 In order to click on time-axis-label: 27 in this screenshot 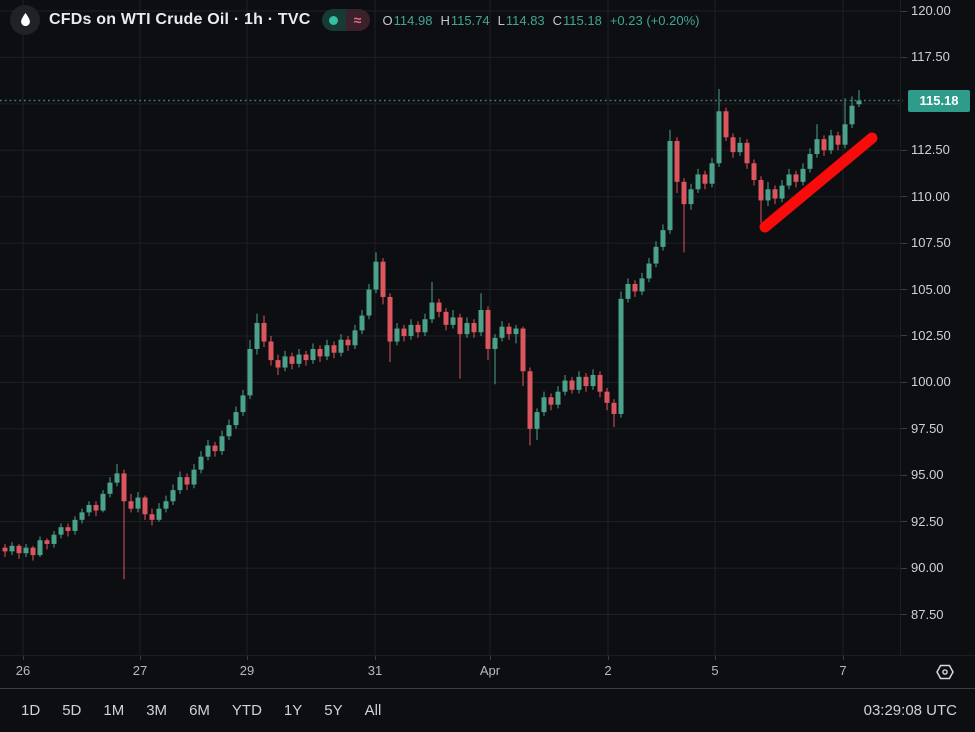, I will do `click(140, 670)`.